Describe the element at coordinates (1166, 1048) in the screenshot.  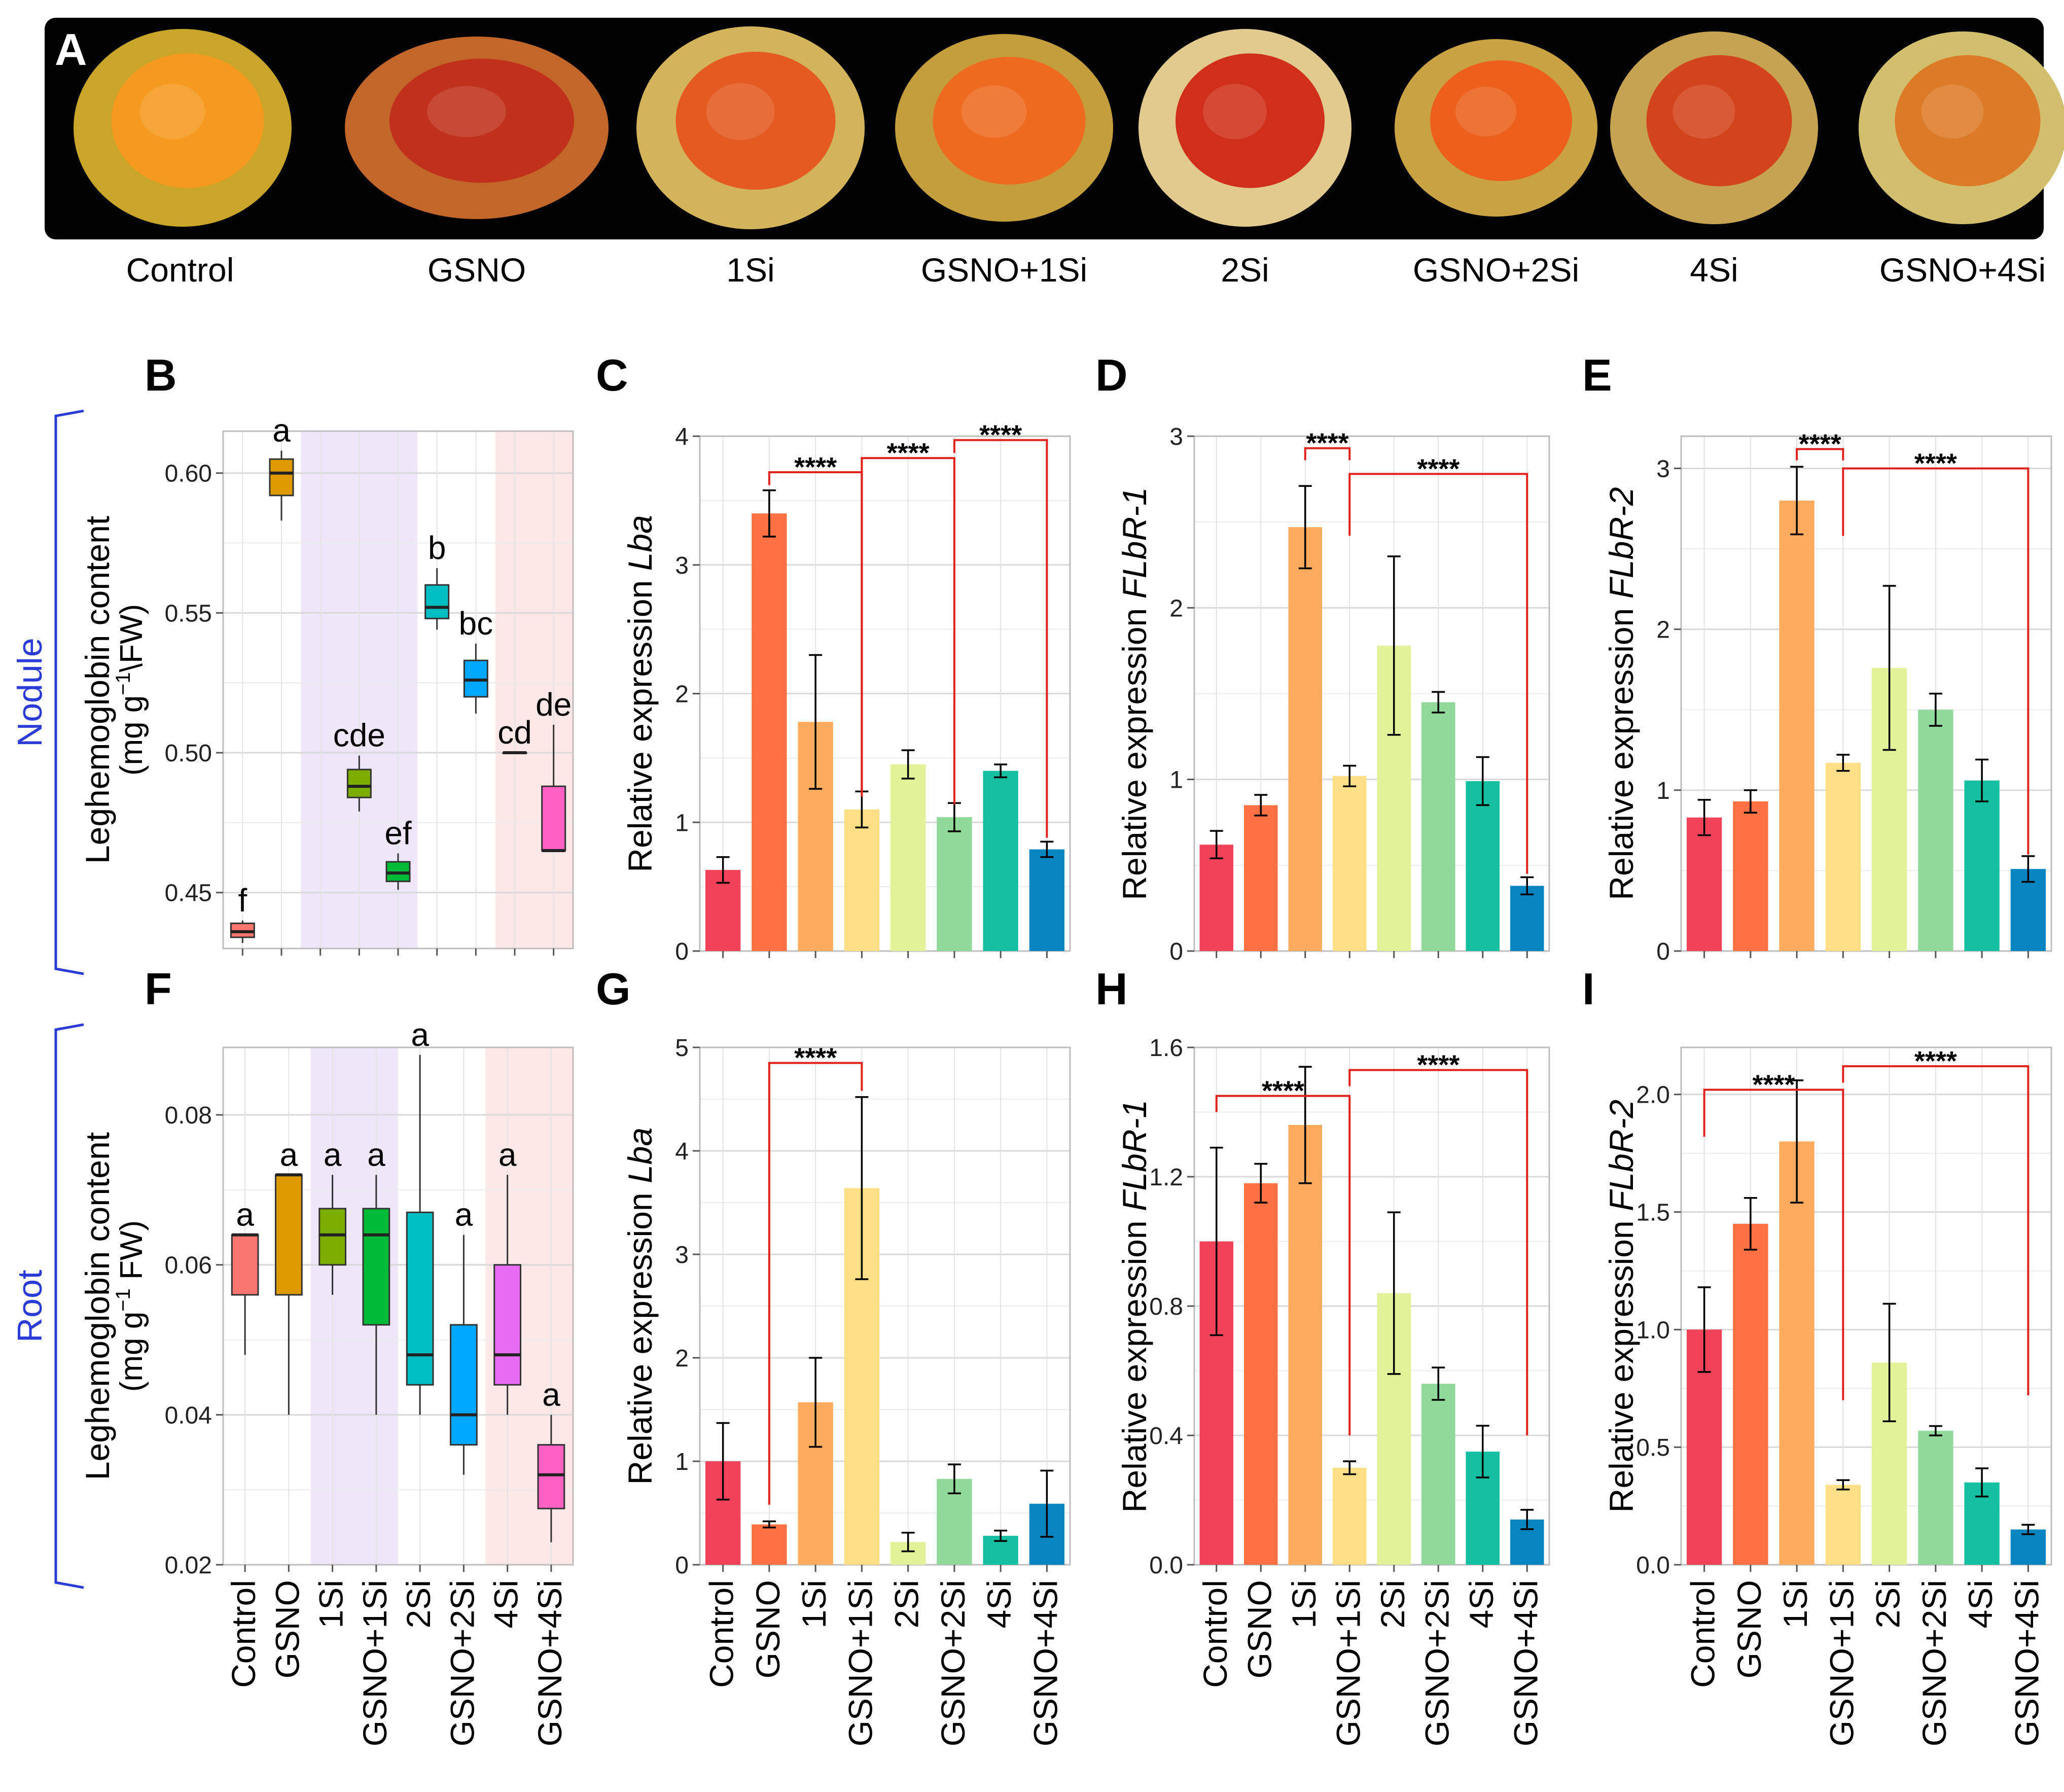
I see `y-tick-label: 1.6` at that location.